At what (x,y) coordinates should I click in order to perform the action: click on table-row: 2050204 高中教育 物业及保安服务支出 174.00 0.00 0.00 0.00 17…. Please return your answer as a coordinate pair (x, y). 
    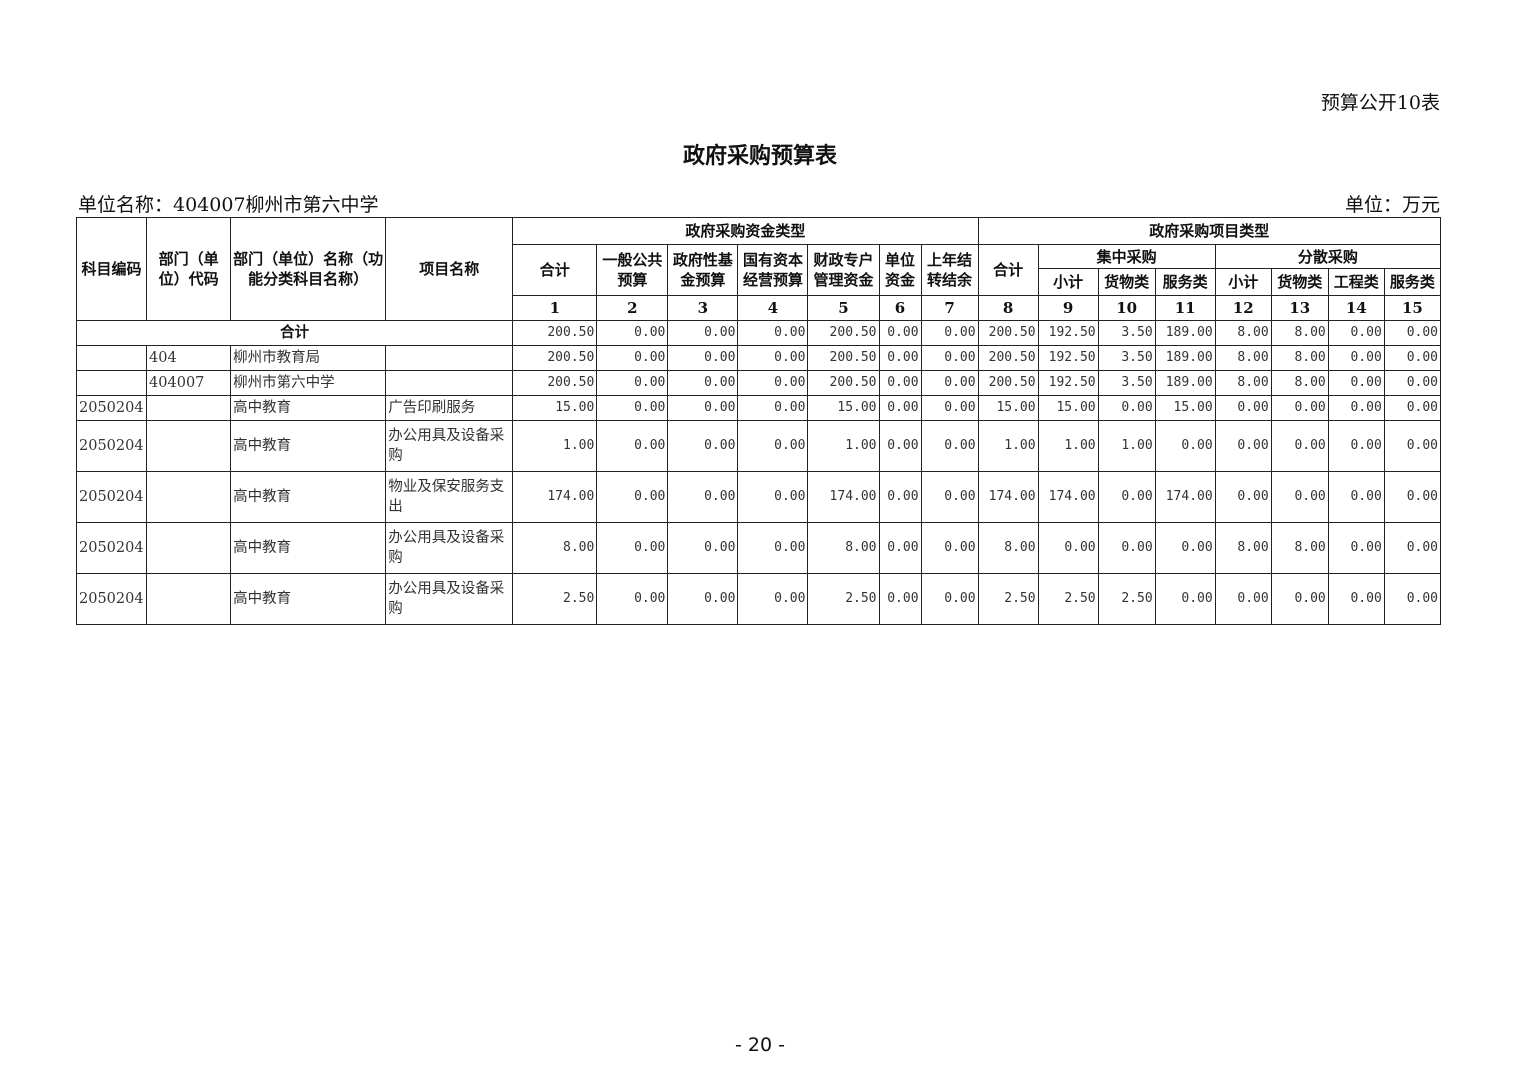
    Looking at the image, I should click on (758, 497).